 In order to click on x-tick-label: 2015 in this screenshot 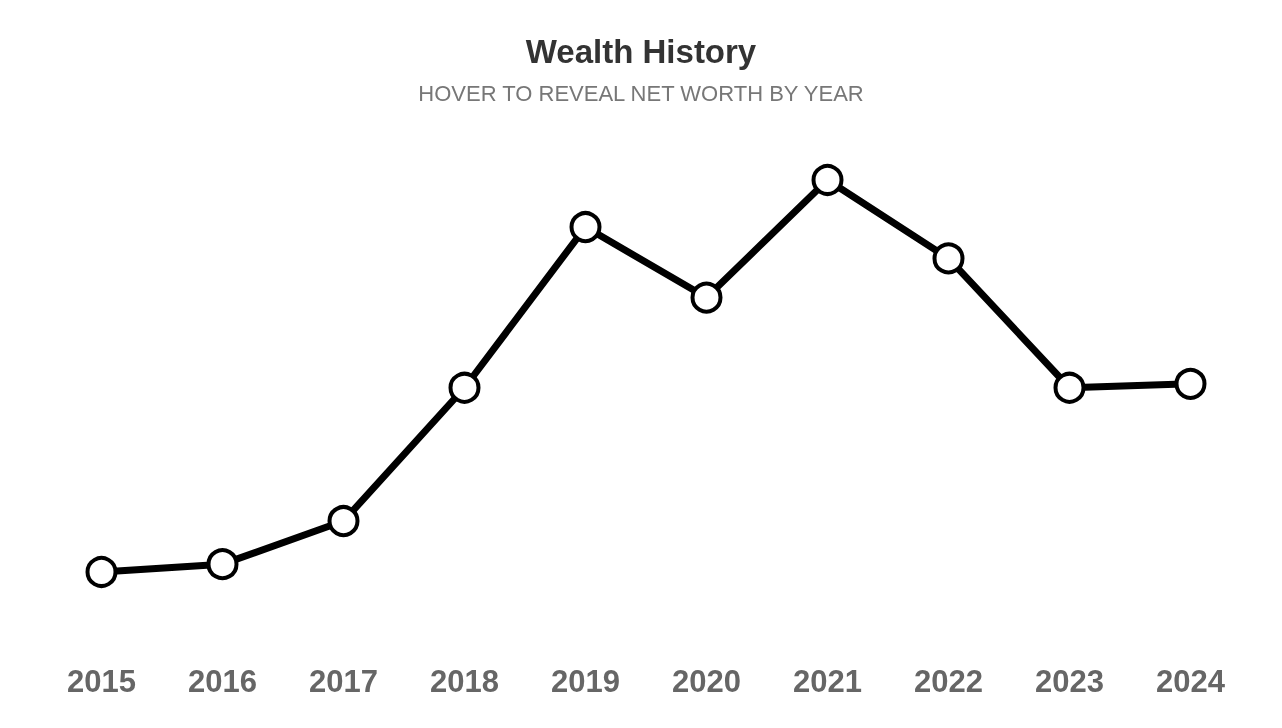, I will do `click(101, 681)`.